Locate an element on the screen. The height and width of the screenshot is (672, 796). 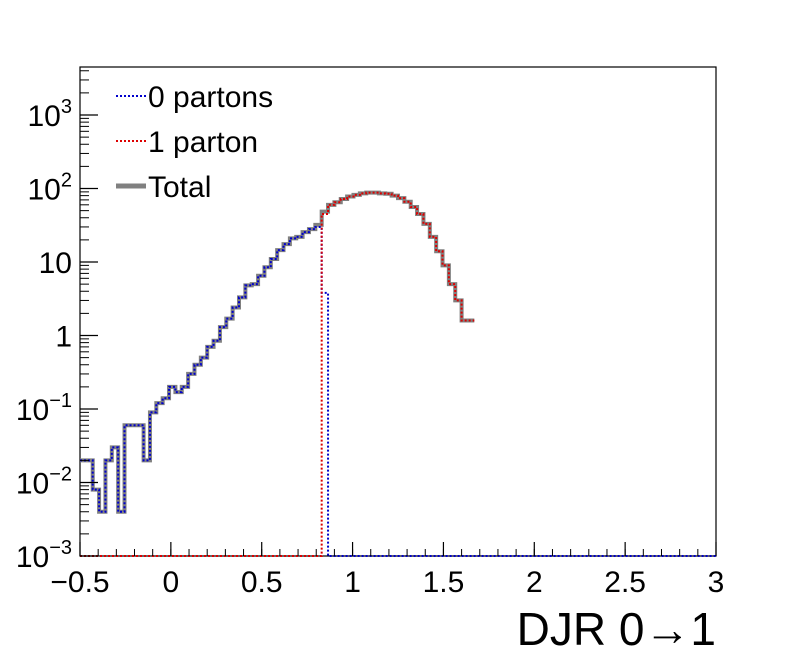
legend-label: 1 parton is located at coordinates (203, 142).